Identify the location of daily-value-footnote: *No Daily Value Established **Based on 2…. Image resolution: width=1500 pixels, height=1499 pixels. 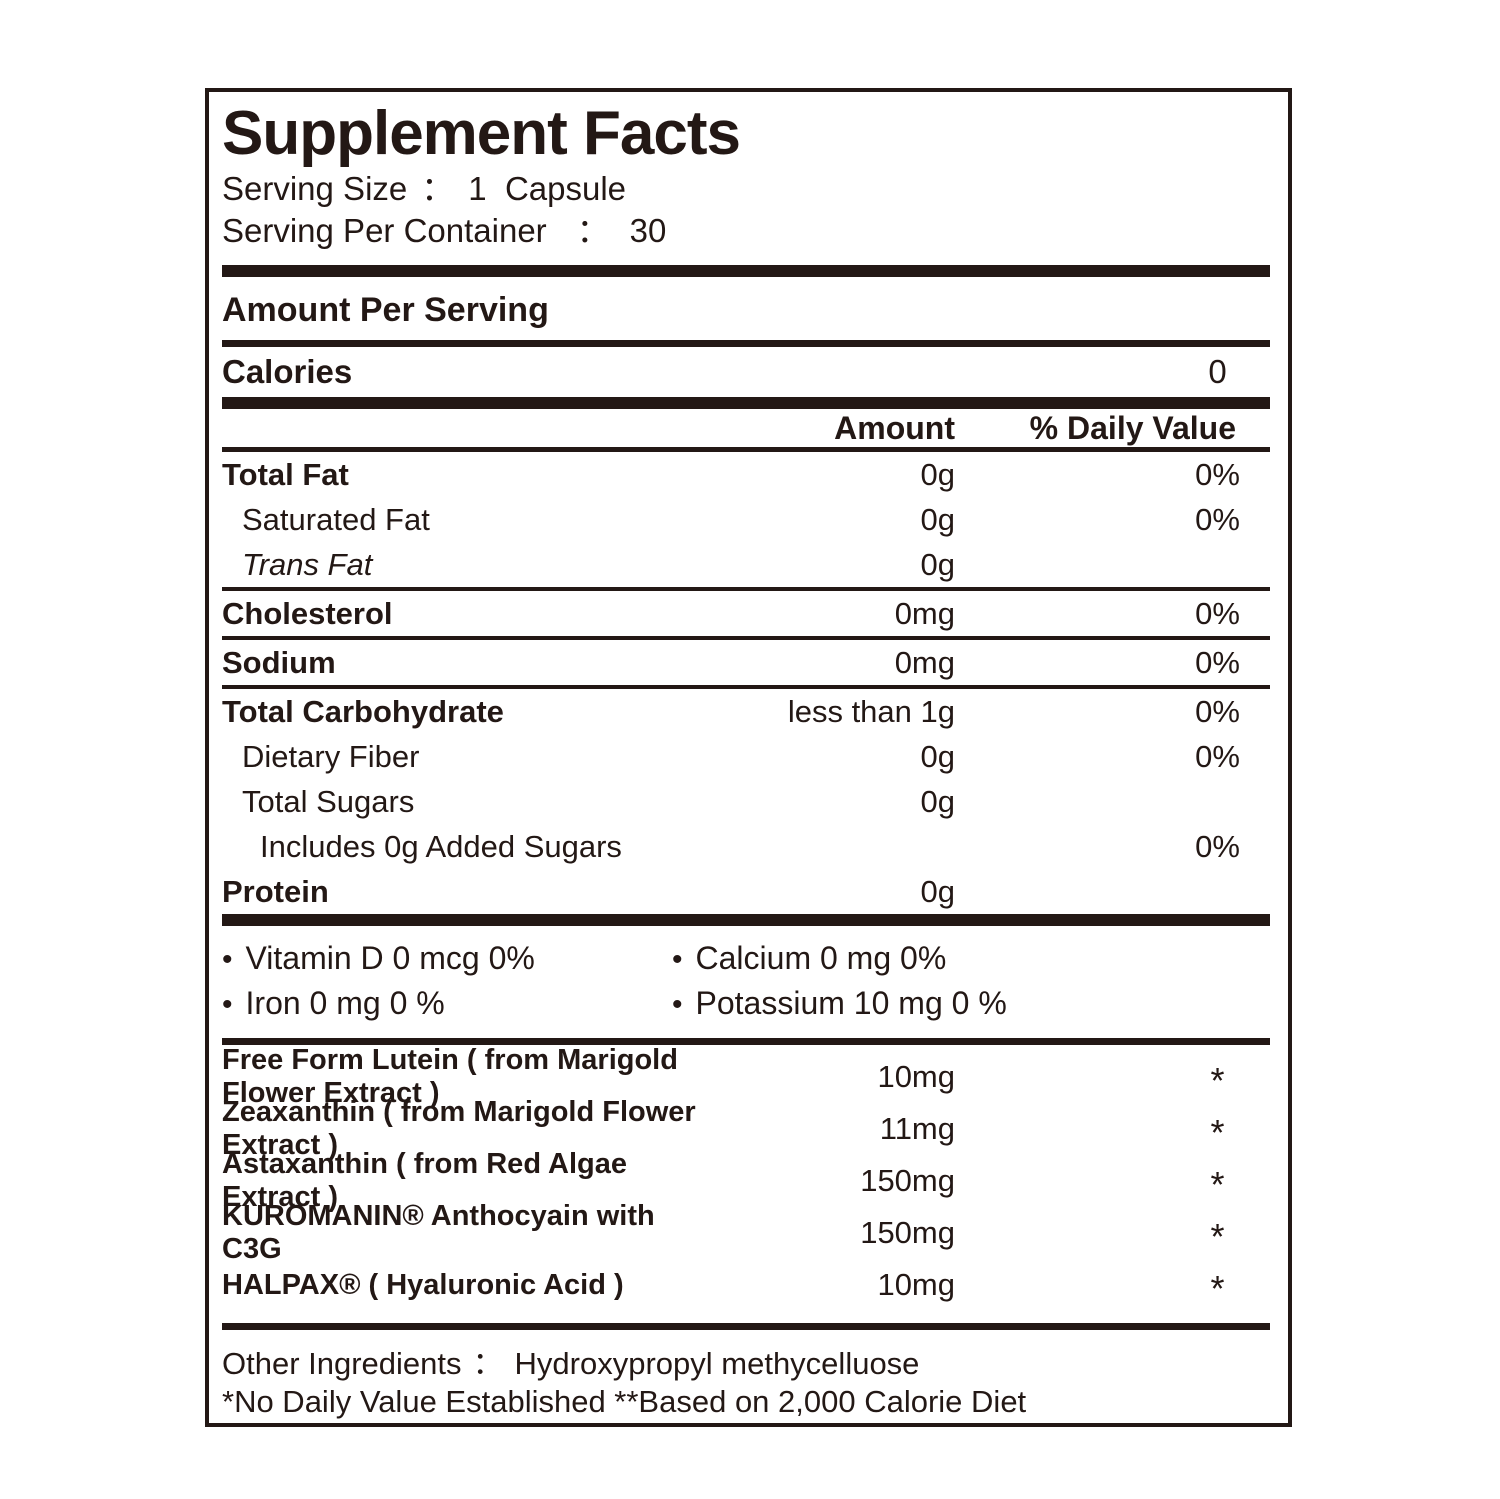
(624, 1401).